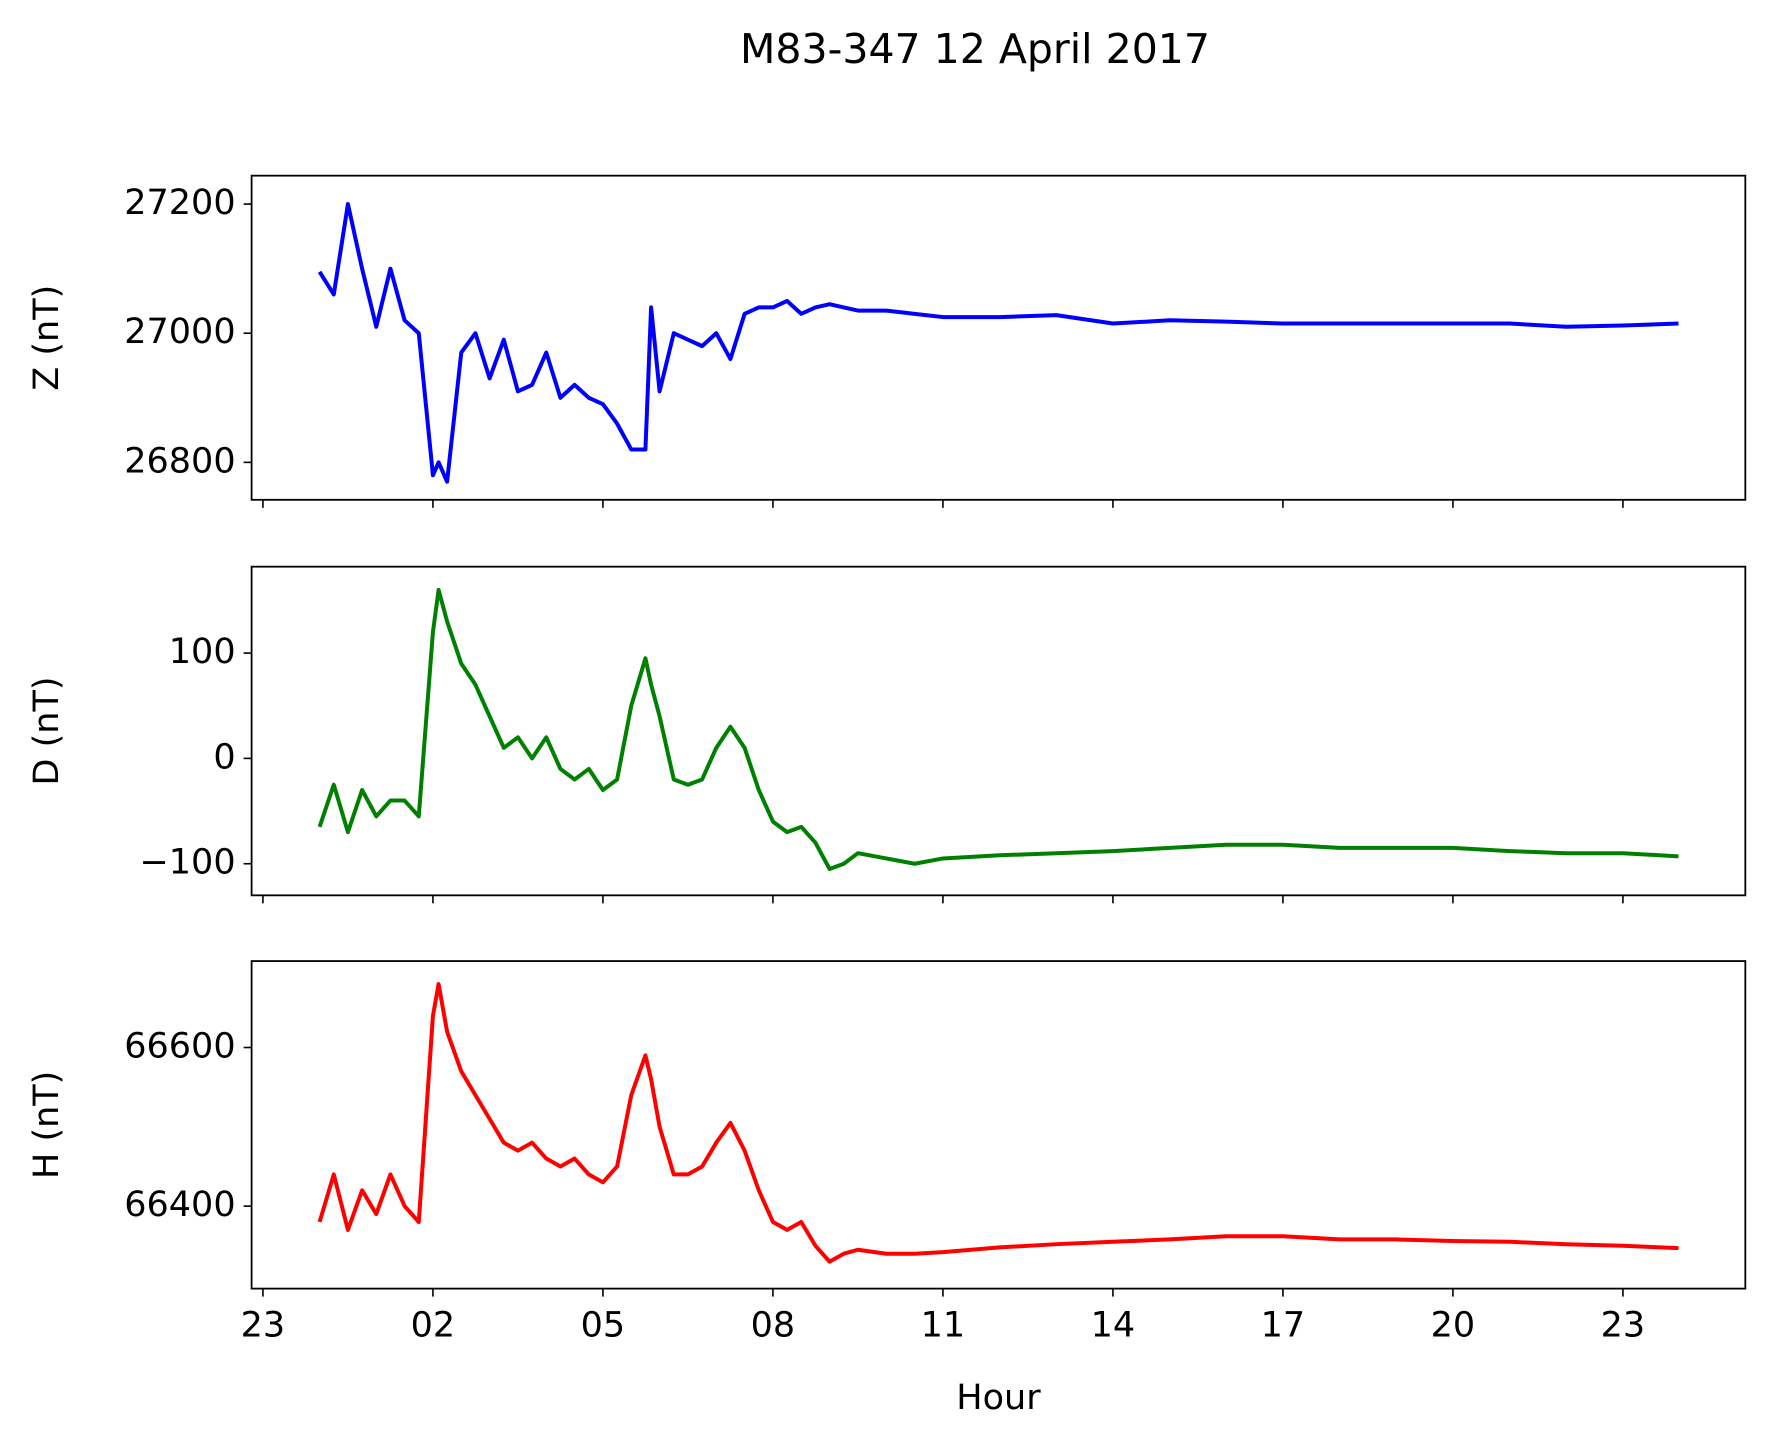 The width and height of the screenshot is (1768, 1442). I want to click on y-tick-label: −100, so click(187, 863).